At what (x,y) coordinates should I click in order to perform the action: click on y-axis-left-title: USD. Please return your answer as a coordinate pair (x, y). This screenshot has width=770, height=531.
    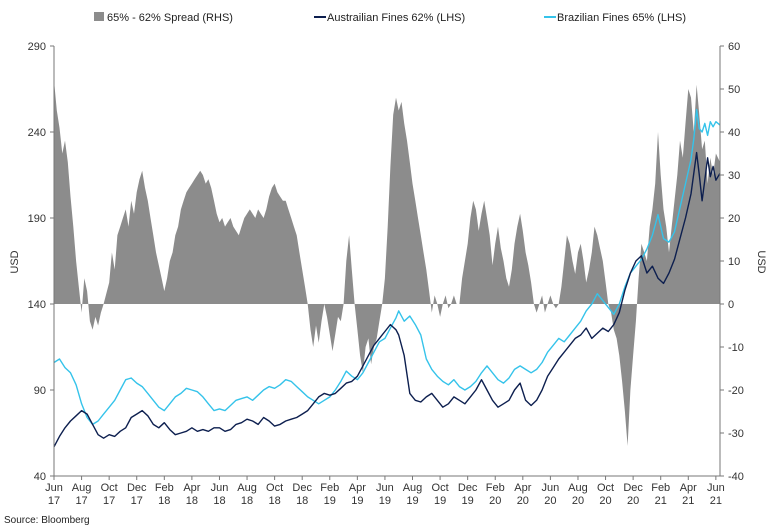
    Looking at the image, I should click on (15, 261).